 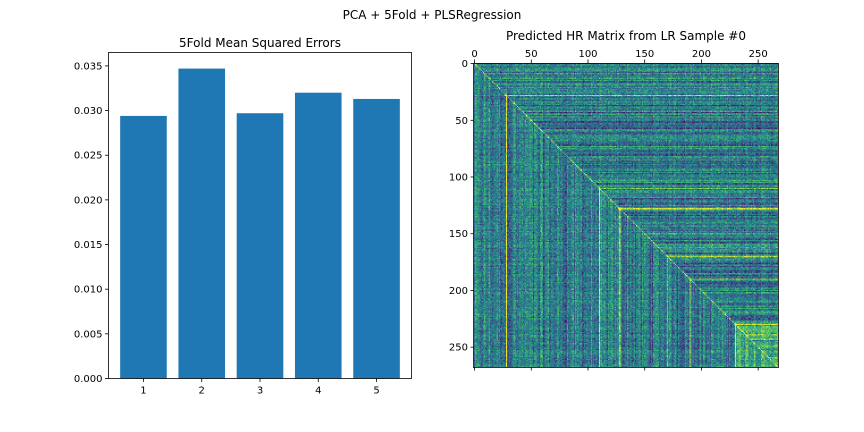 I want to click on y-tick-label: 200, so click(x=458, y=291).